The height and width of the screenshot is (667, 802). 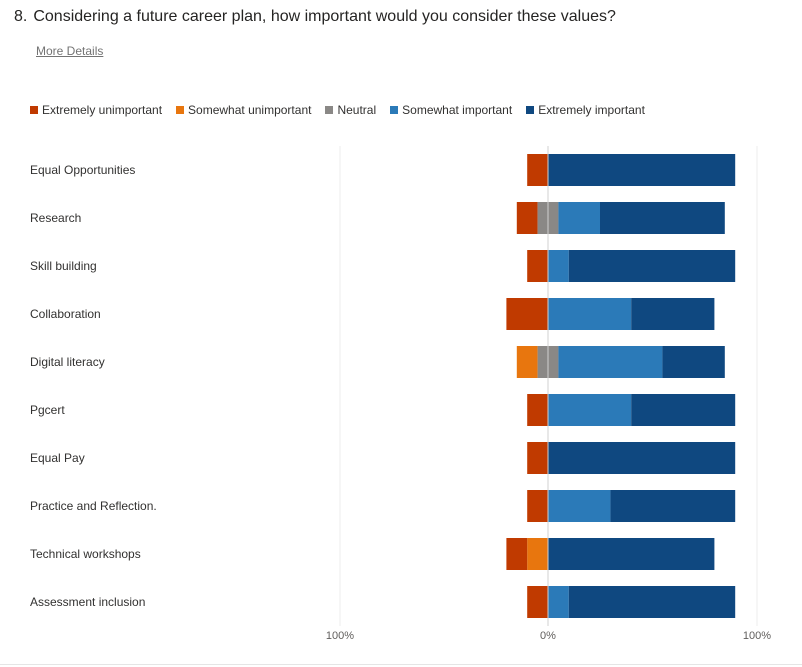 What do you see at coordinates (87, 602) in the screenshot?
I see `category-label: Assessment inclusion` at bounding box center [87, 602].